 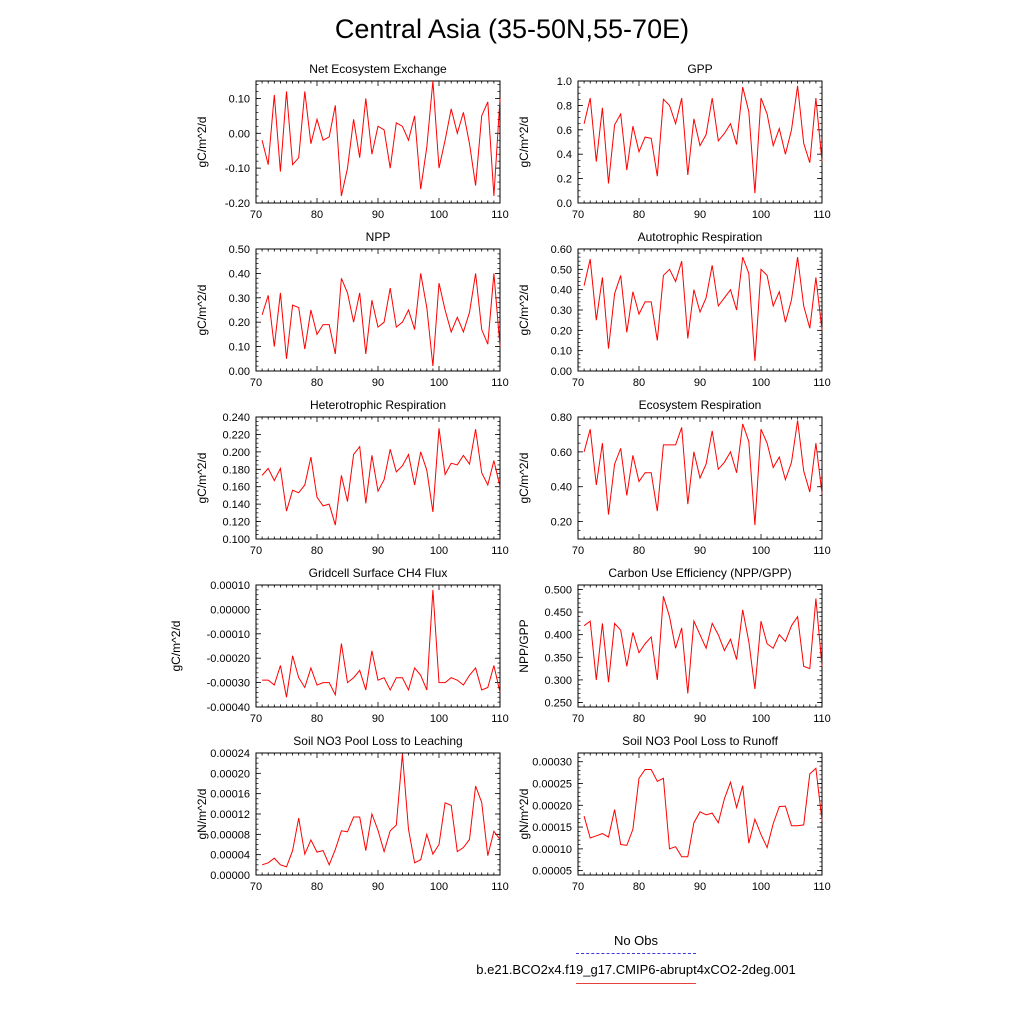 I want to click on y-tick-label: 0.500, so click(x=558, y=591).